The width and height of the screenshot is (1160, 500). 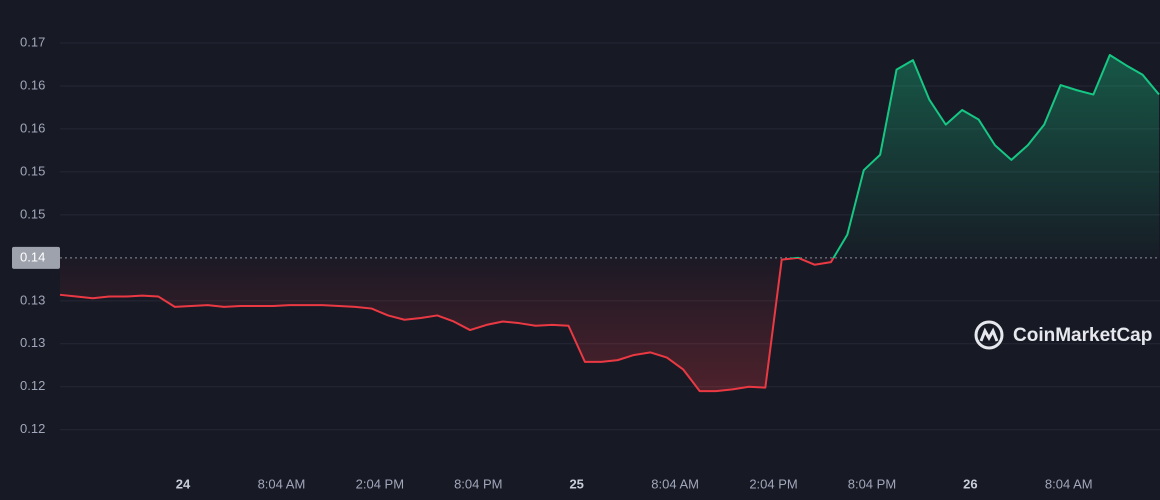 I want to click on x-tick-label: 25, so click(x=576, y=483).